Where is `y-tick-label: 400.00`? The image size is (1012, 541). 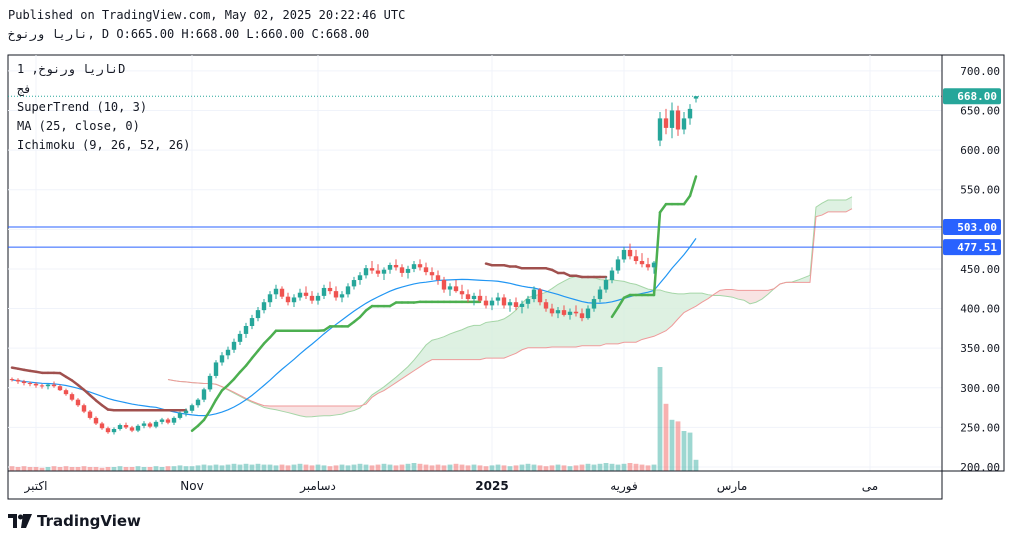 y-tick-label: 400.00 is located at coordinates (980, 309).